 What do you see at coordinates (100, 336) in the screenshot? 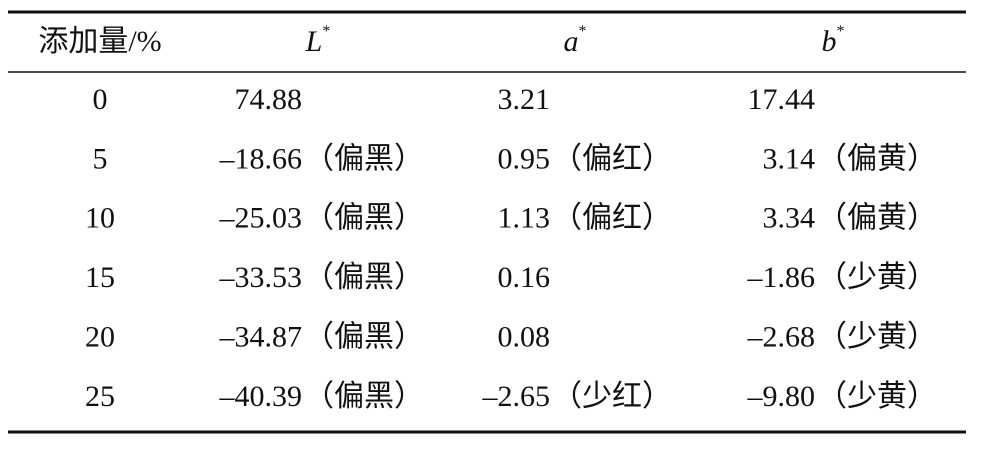
I see `amount-cell: 20` at bounding box center [100, 336].